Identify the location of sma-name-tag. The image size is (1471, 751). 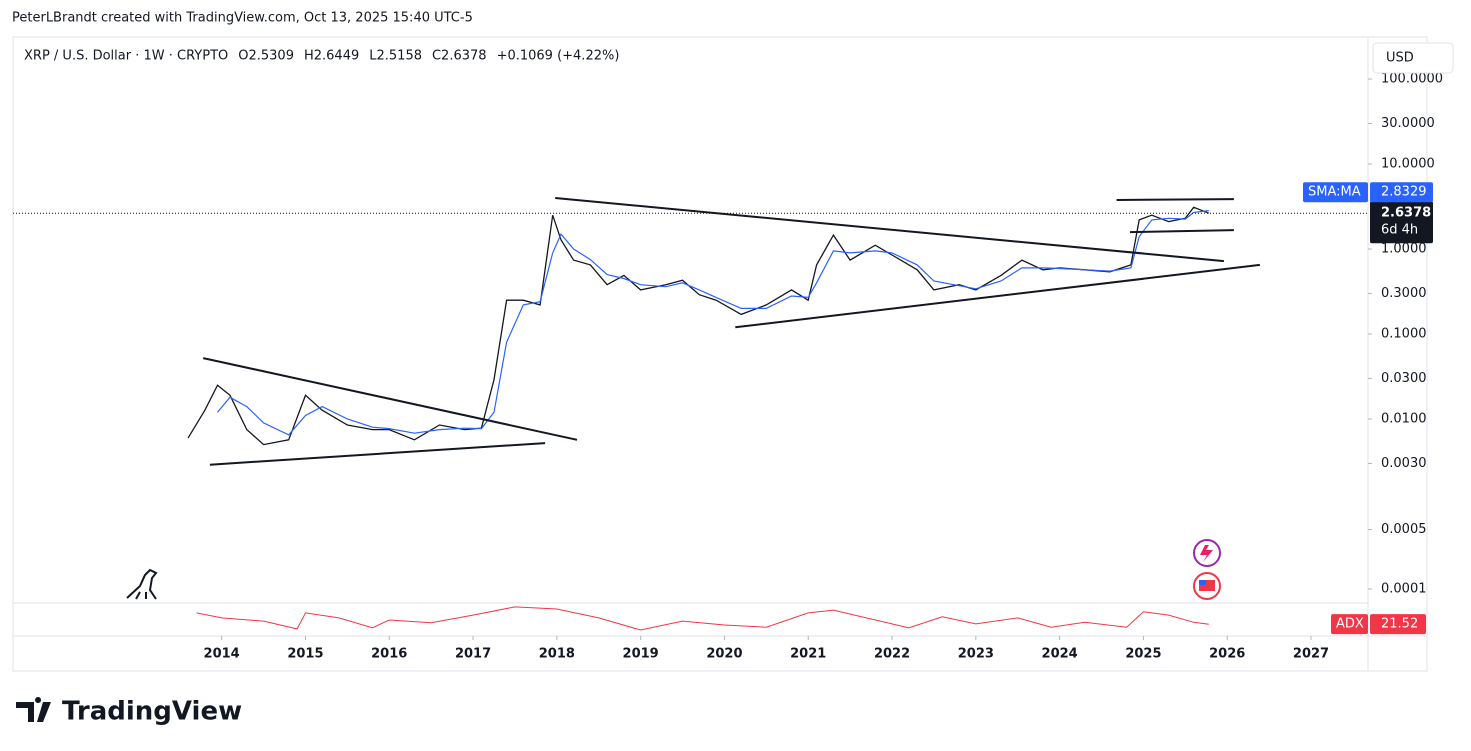
(1335, 192).